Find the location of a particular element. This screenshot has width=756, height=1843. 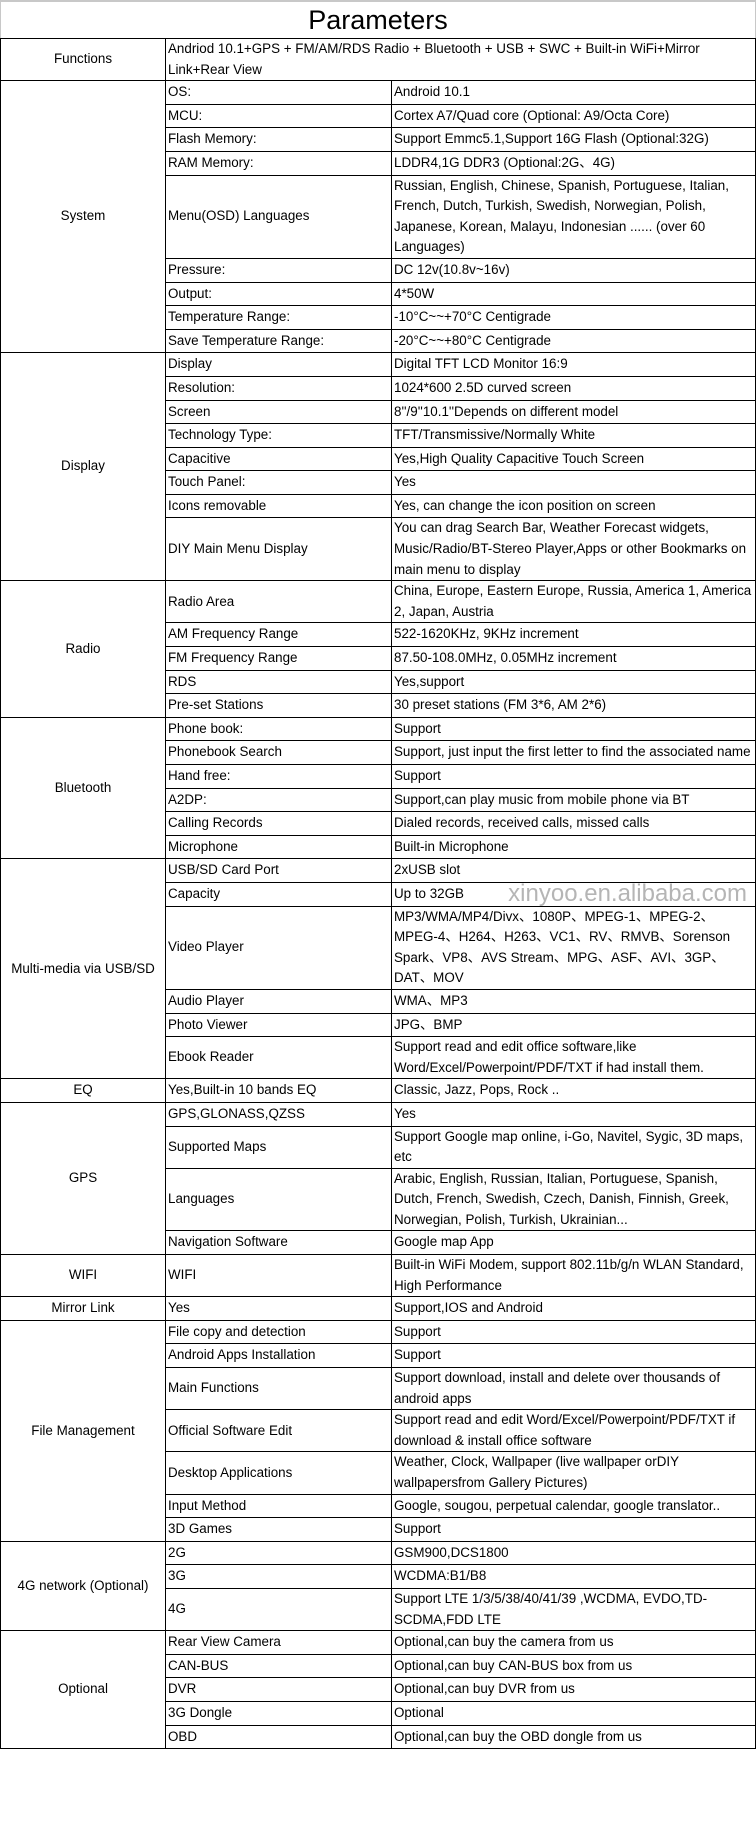

parameter-value-cell: 8''/9''10.1''Depends on different model is located at coordinates (573, 412).